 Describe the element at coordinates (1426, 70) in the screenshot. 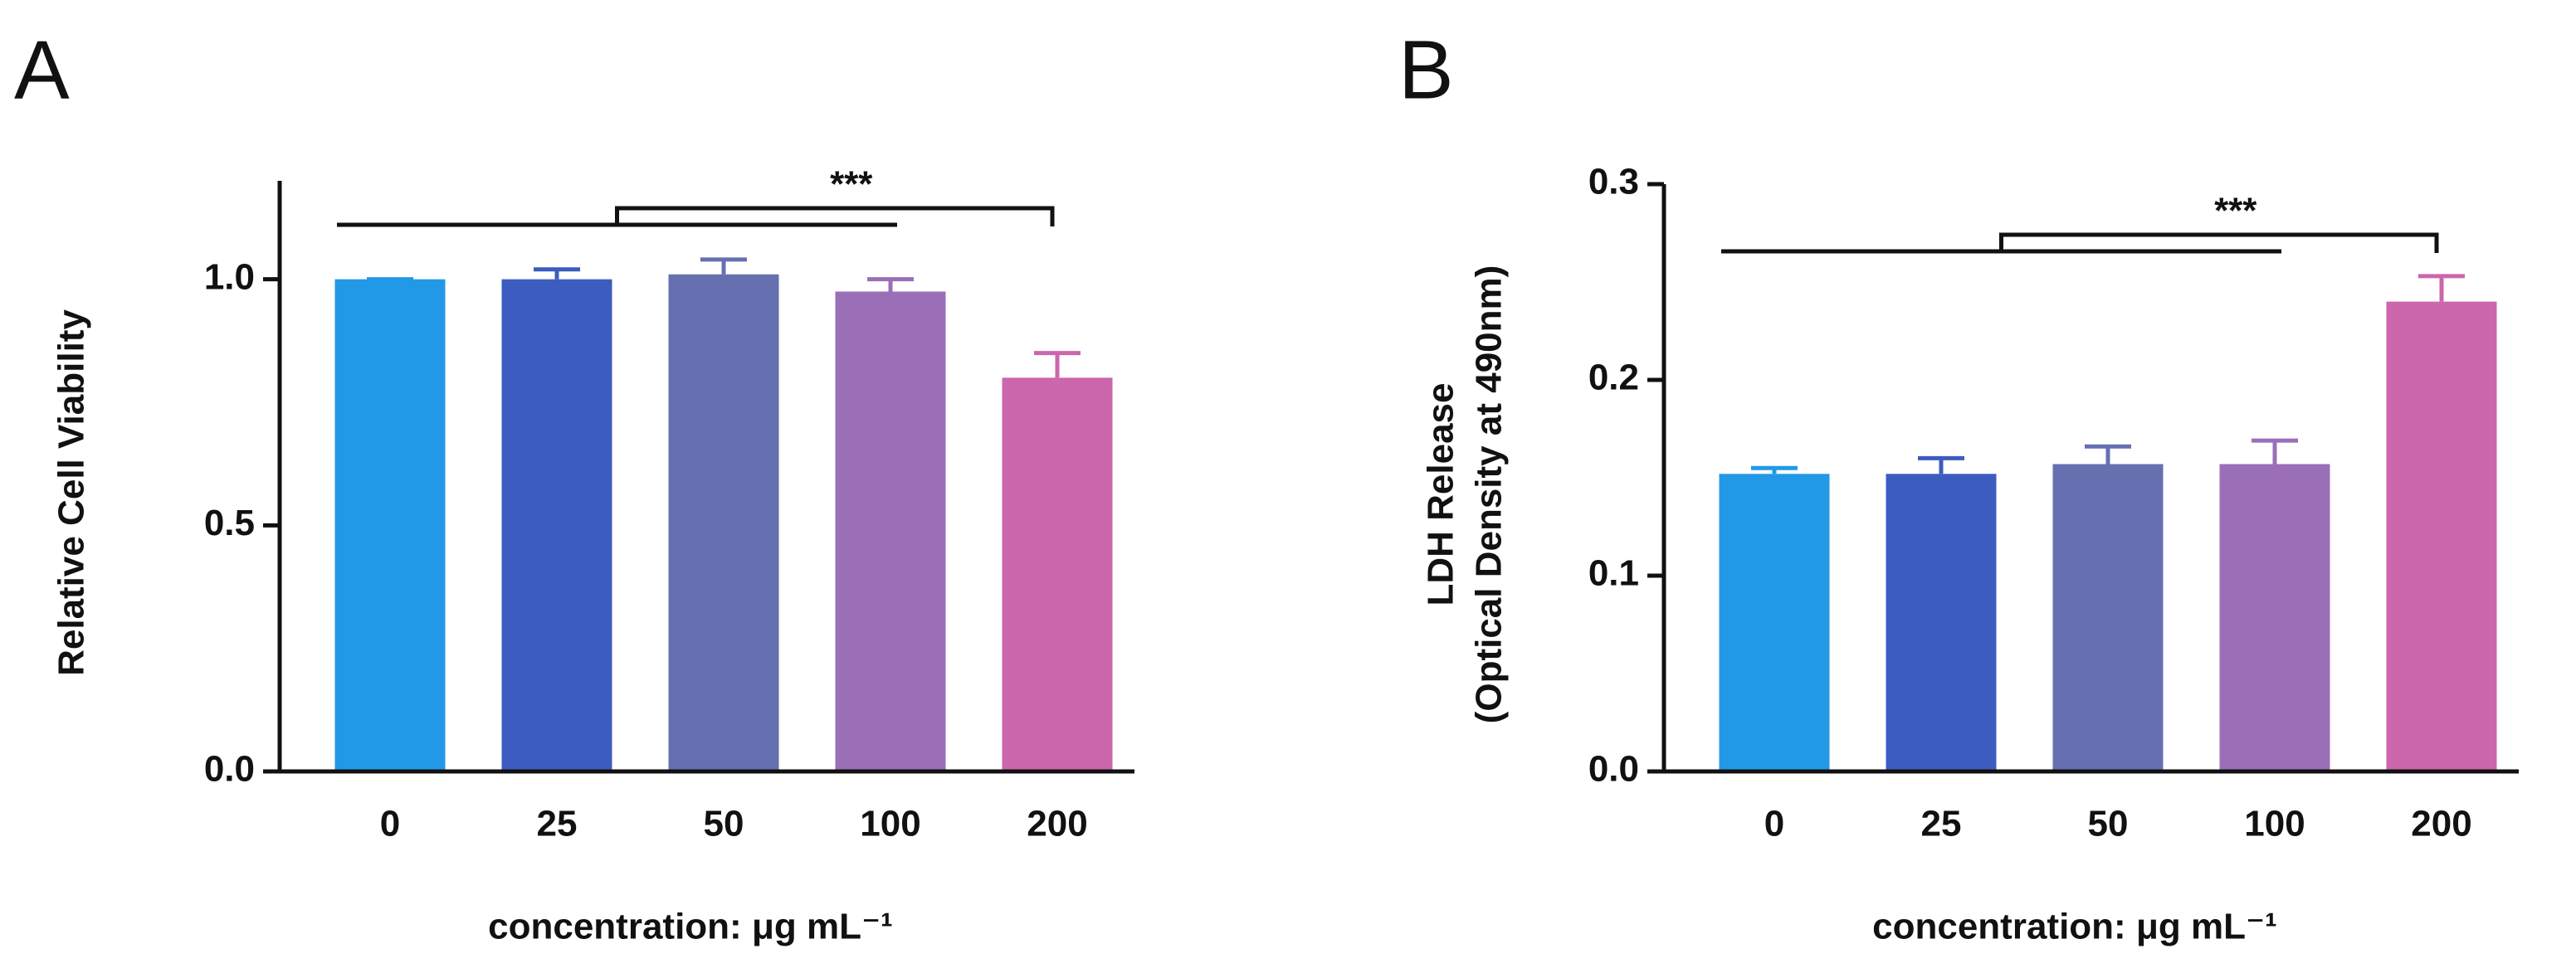

I see `panel-label: B` at that location.